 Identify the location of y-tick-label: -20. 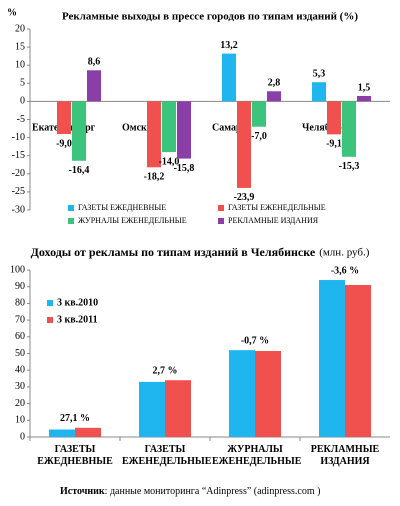
(18, 173).